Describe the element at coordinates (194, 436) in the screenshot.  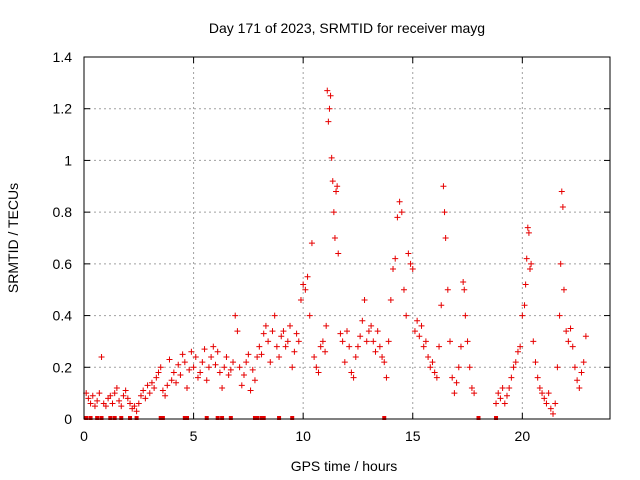
I see `x-tick-label: 5` at that location.